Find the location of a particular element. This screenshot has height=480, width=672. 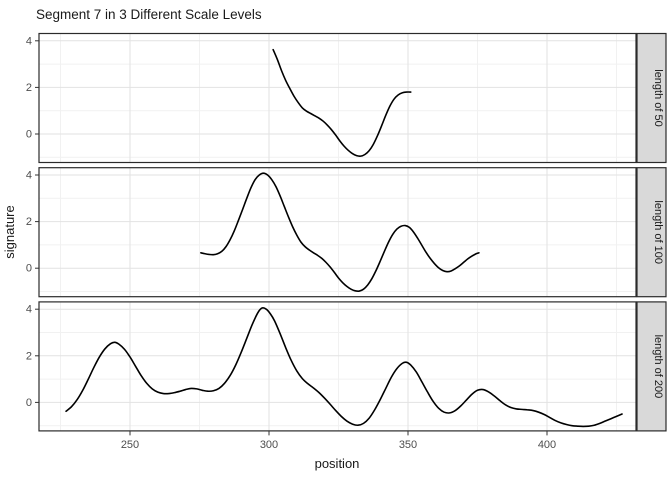

facet-strip-label: length of 50 is located at coordinates (658, 98).